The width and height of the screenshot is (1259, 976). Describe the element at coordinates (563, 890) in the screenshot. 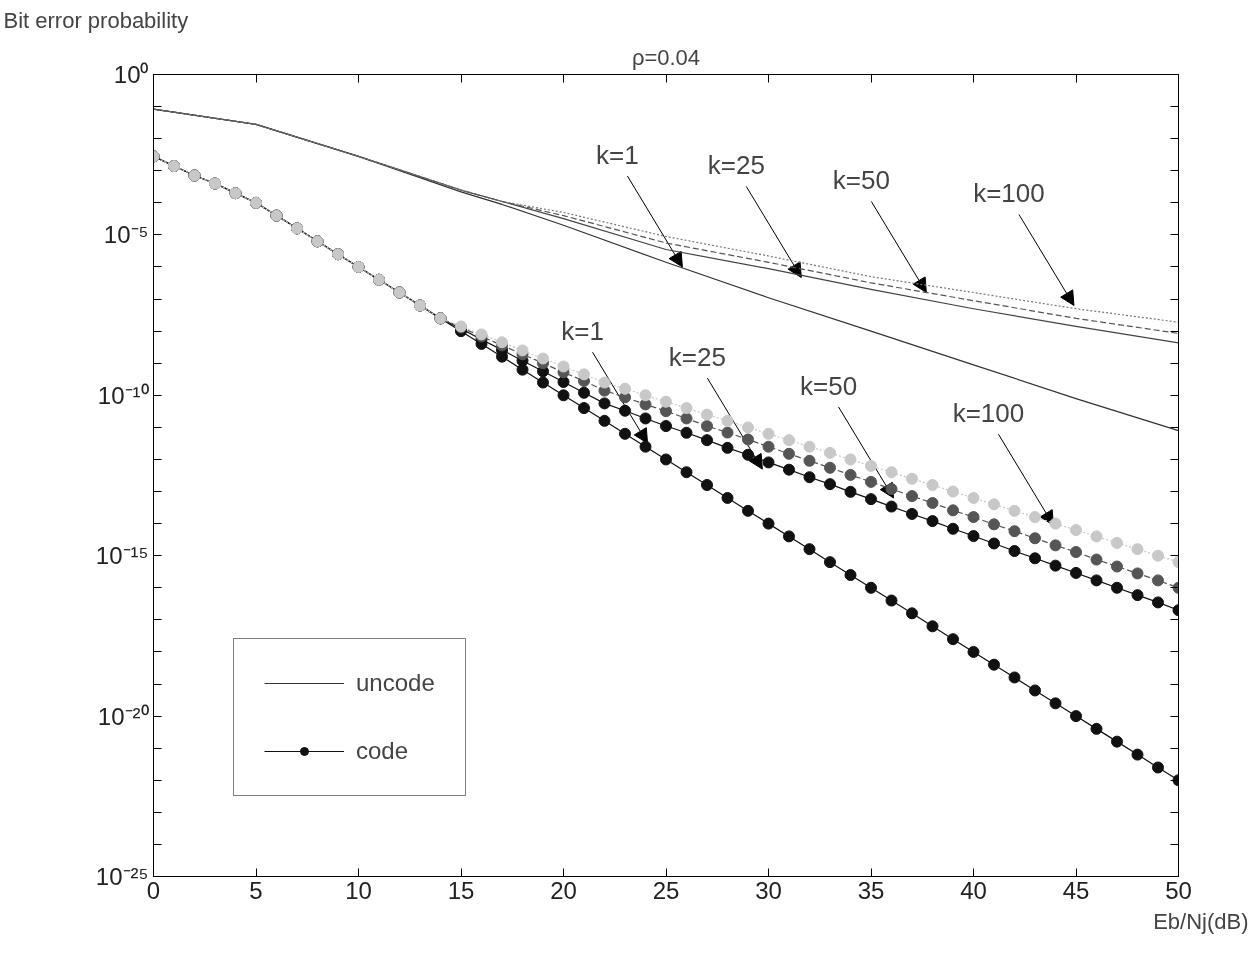

I see `x-tick-label: 20` at that location.